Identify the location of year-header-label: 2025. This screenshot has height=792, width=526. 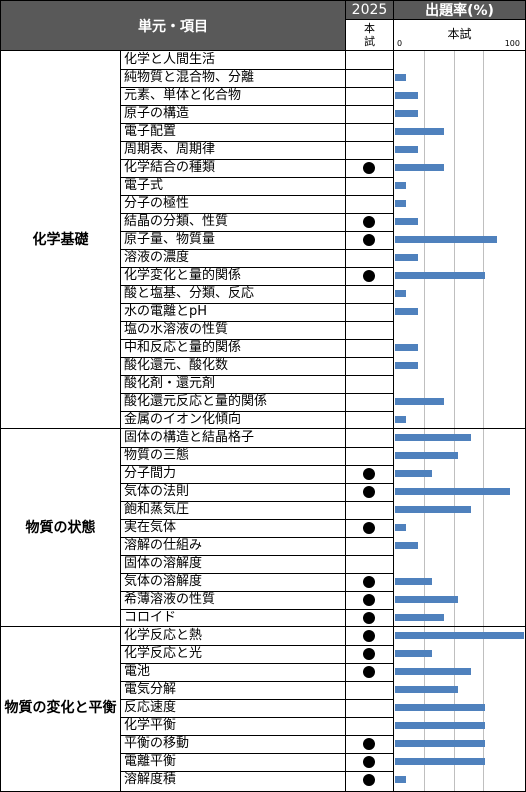
(369, 10).